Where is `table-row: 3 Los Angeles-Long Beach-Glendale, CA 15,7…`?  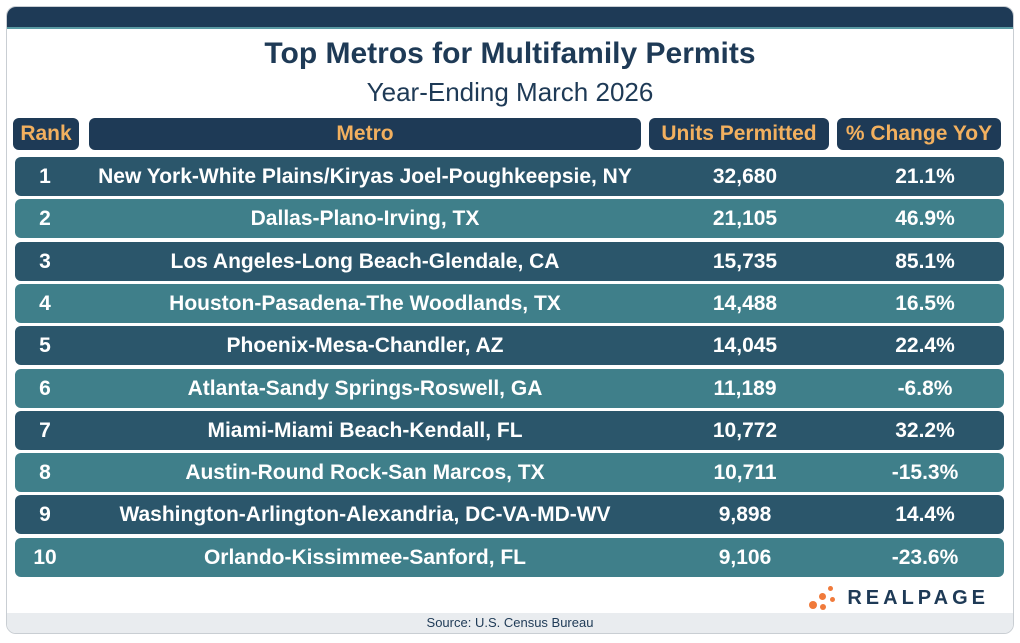 table-row: 3 Los Angeles-Long Beach-Glendale, CA 15,7… is located at coordinates (509, 261).